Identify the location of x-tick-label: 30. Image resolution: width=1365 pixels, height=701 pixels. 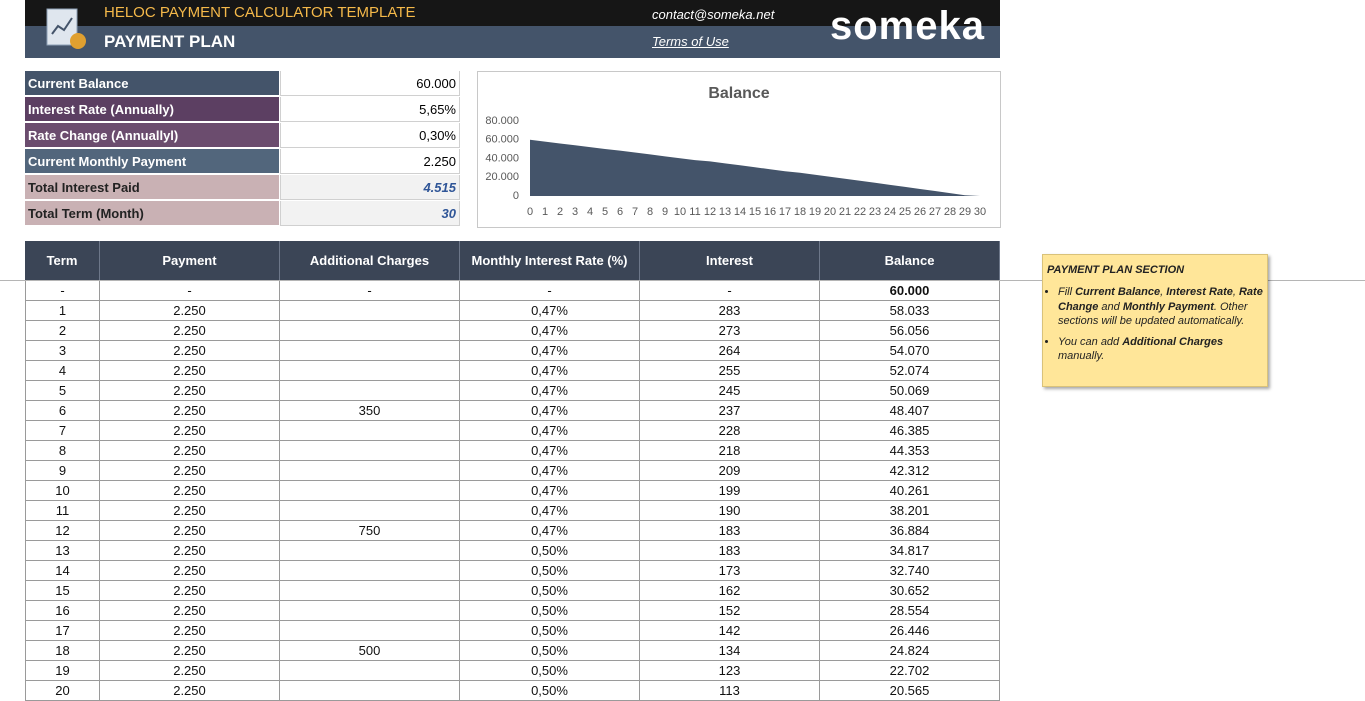
(980, 212).